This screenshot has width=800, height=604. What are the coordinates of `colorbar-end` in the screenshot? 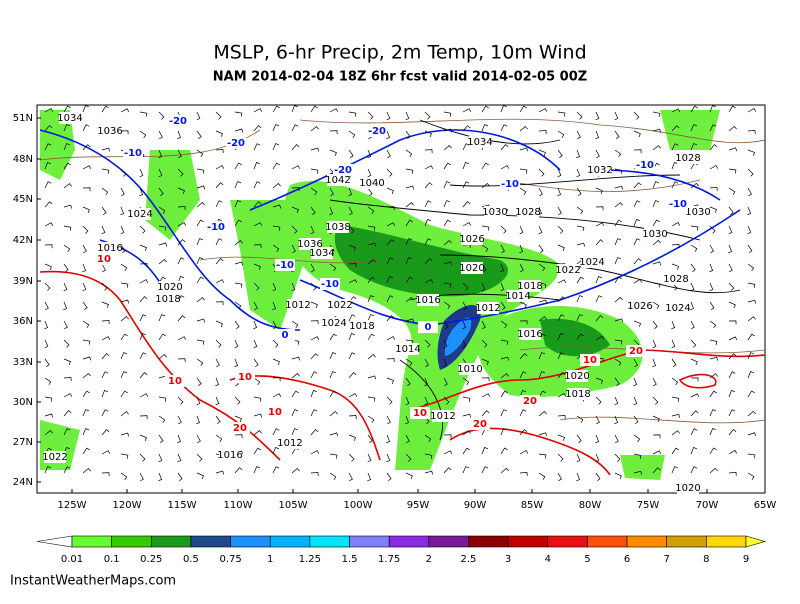 It's located at (756, 541).